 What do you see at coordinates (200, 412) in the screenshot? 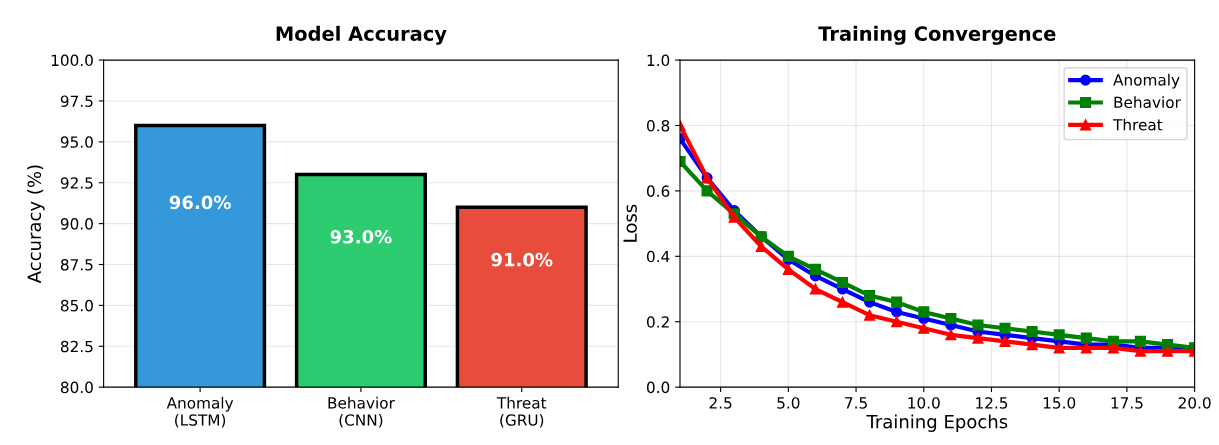
I see `x-tick-label: Anomaly (LSTM)` at bounding box center [200, 412].